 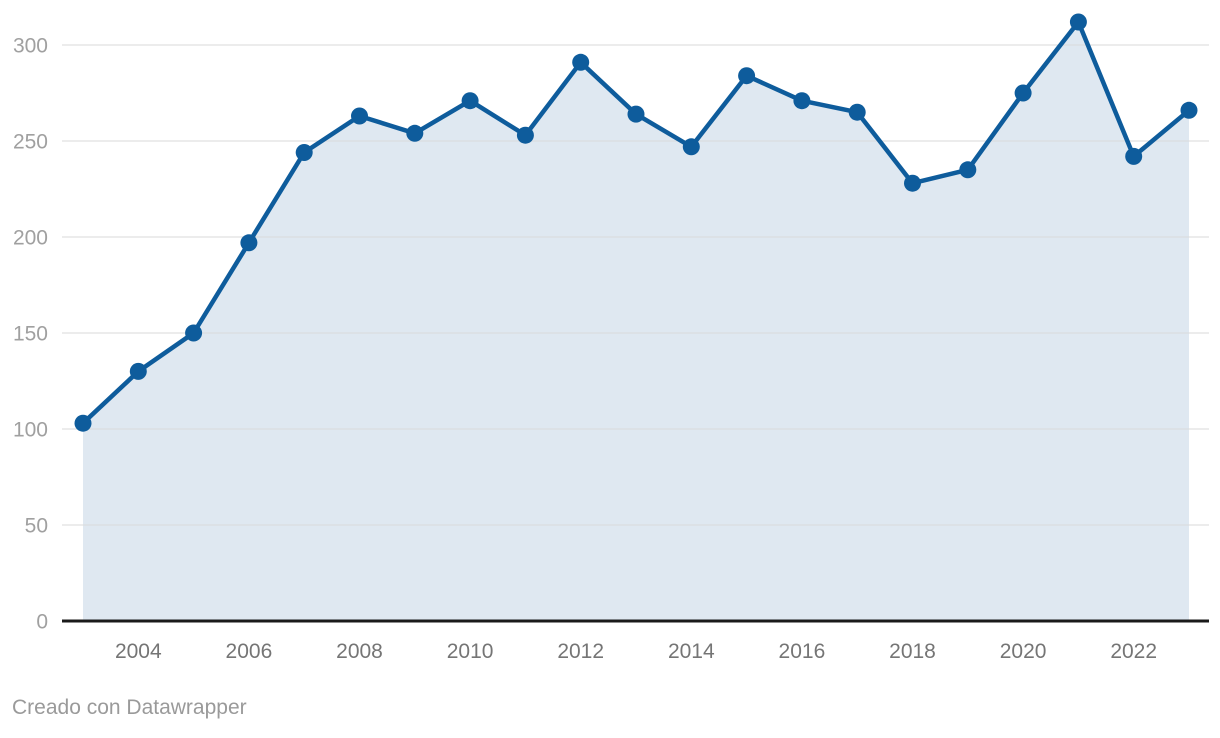 I want to click on data-point-2020, so click(x=1023, y=93).